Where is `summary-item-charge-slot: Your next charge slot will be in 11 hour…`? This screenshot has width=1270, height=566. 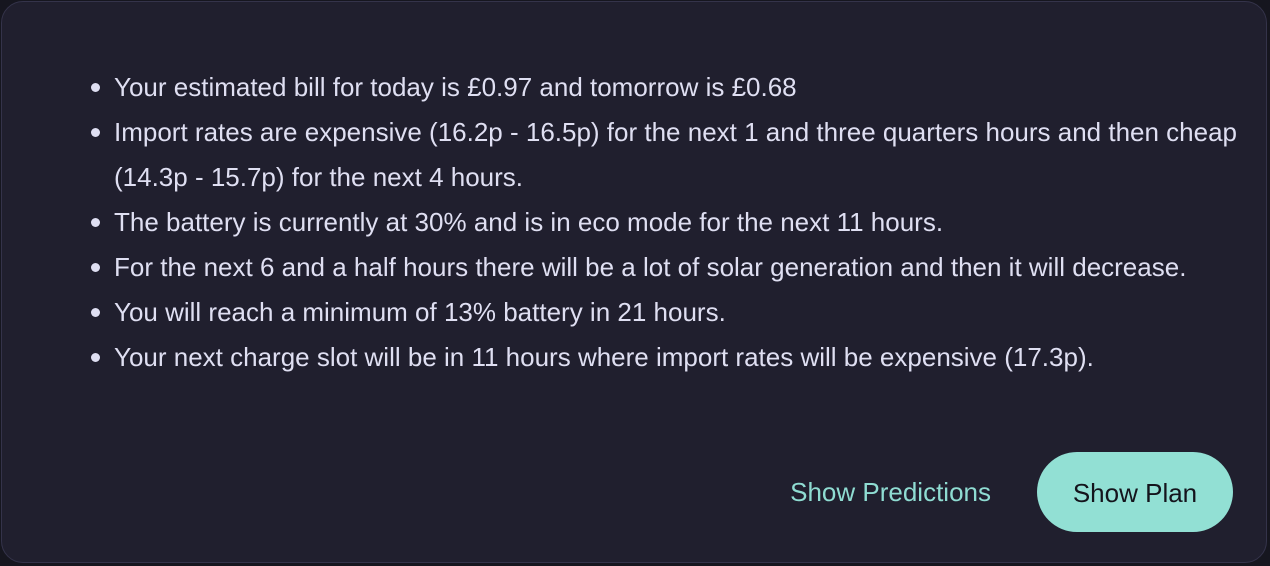 summary-item-charge-slot: Your next charge slot will be in 11 hour… is located at coordinates (667, 357).